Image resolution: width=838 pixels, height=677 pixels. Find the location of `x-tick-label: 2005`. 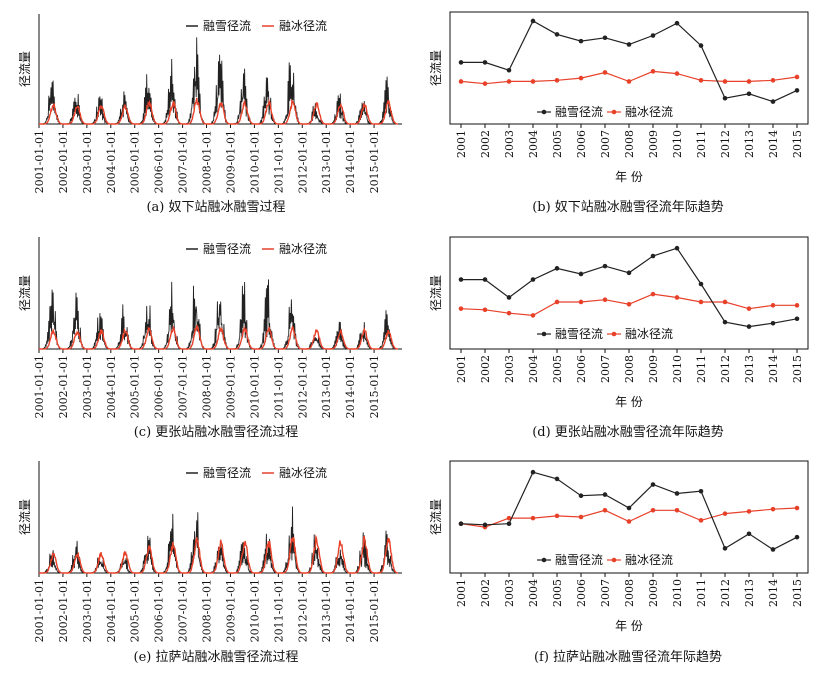

x-tick-label: 2005 is located at coordinates (557, 369).